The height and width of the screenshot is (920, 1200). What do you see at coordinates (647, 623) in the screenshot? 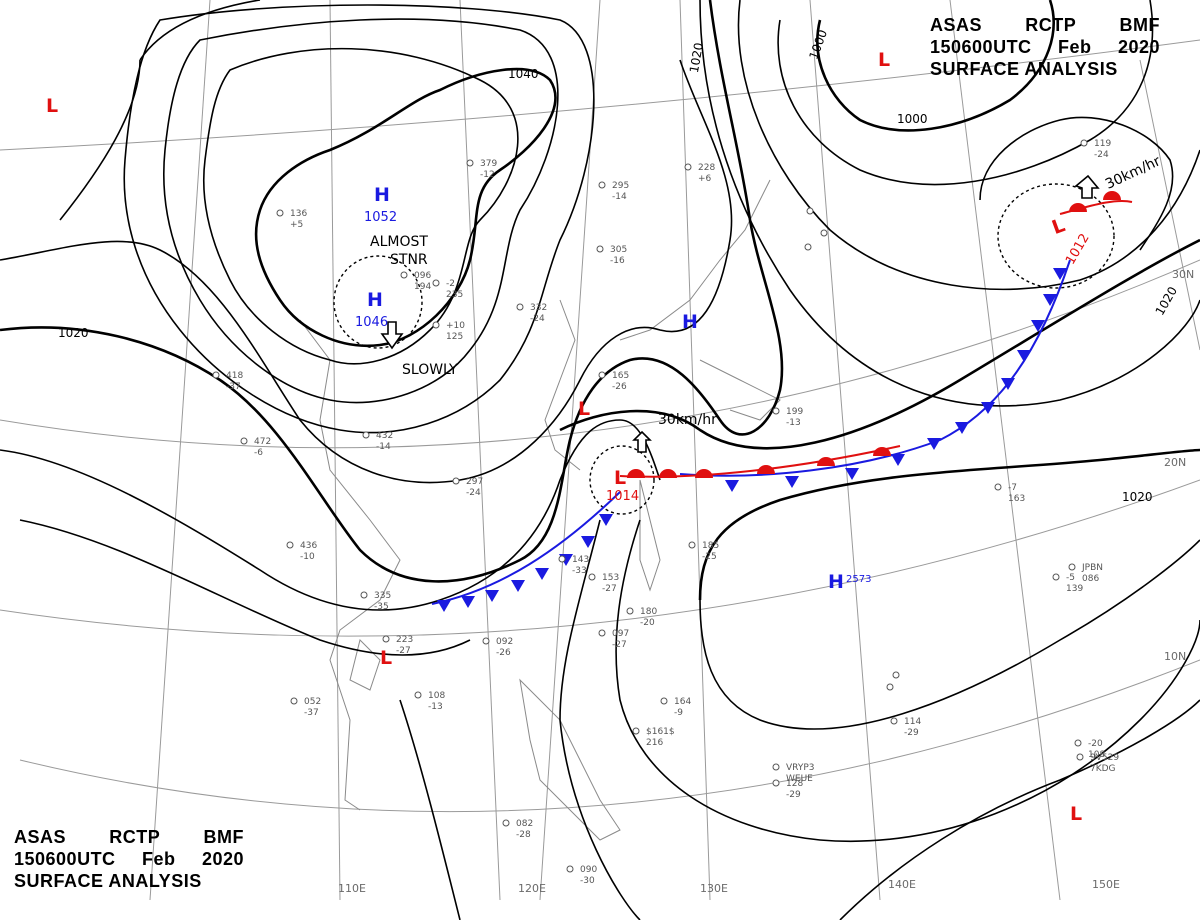
I see `station-value: -20` at bounding box center [647, 623].